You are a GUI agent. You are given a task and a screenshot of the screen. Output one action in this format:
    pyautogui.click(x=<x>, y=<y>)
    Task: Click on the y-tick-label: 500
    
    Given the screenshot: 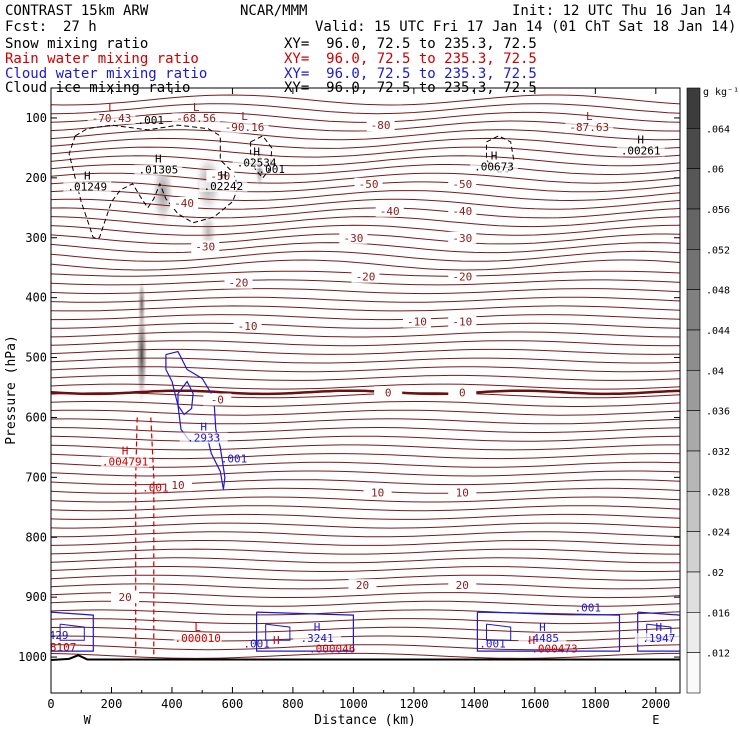 What is the action you would take?
    pyautogui.click(x=36, y=358)
    